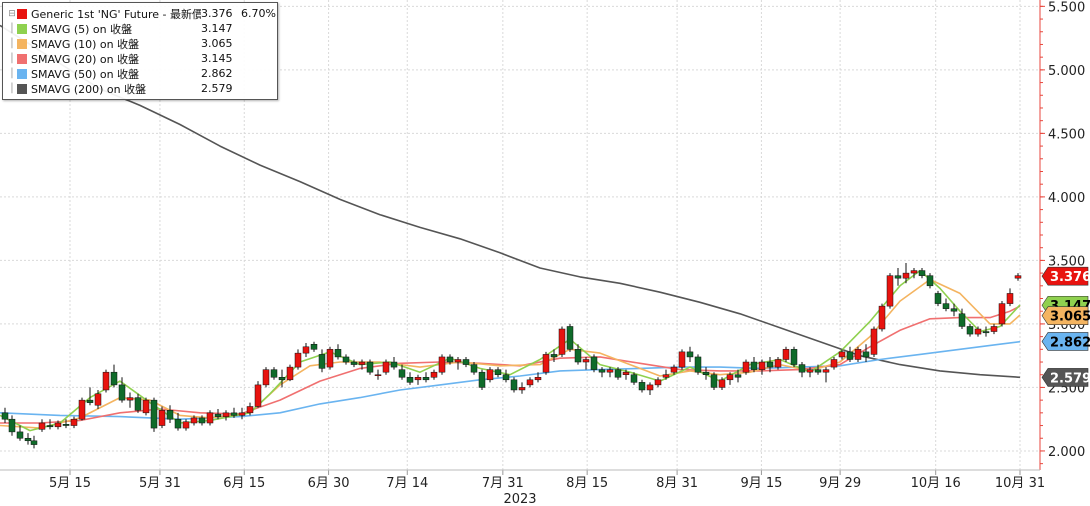 The height and width of the screenshot is (506, 1090). I want to click on legend-label: SMAVG (10) on 收盤, so click(85, 44).